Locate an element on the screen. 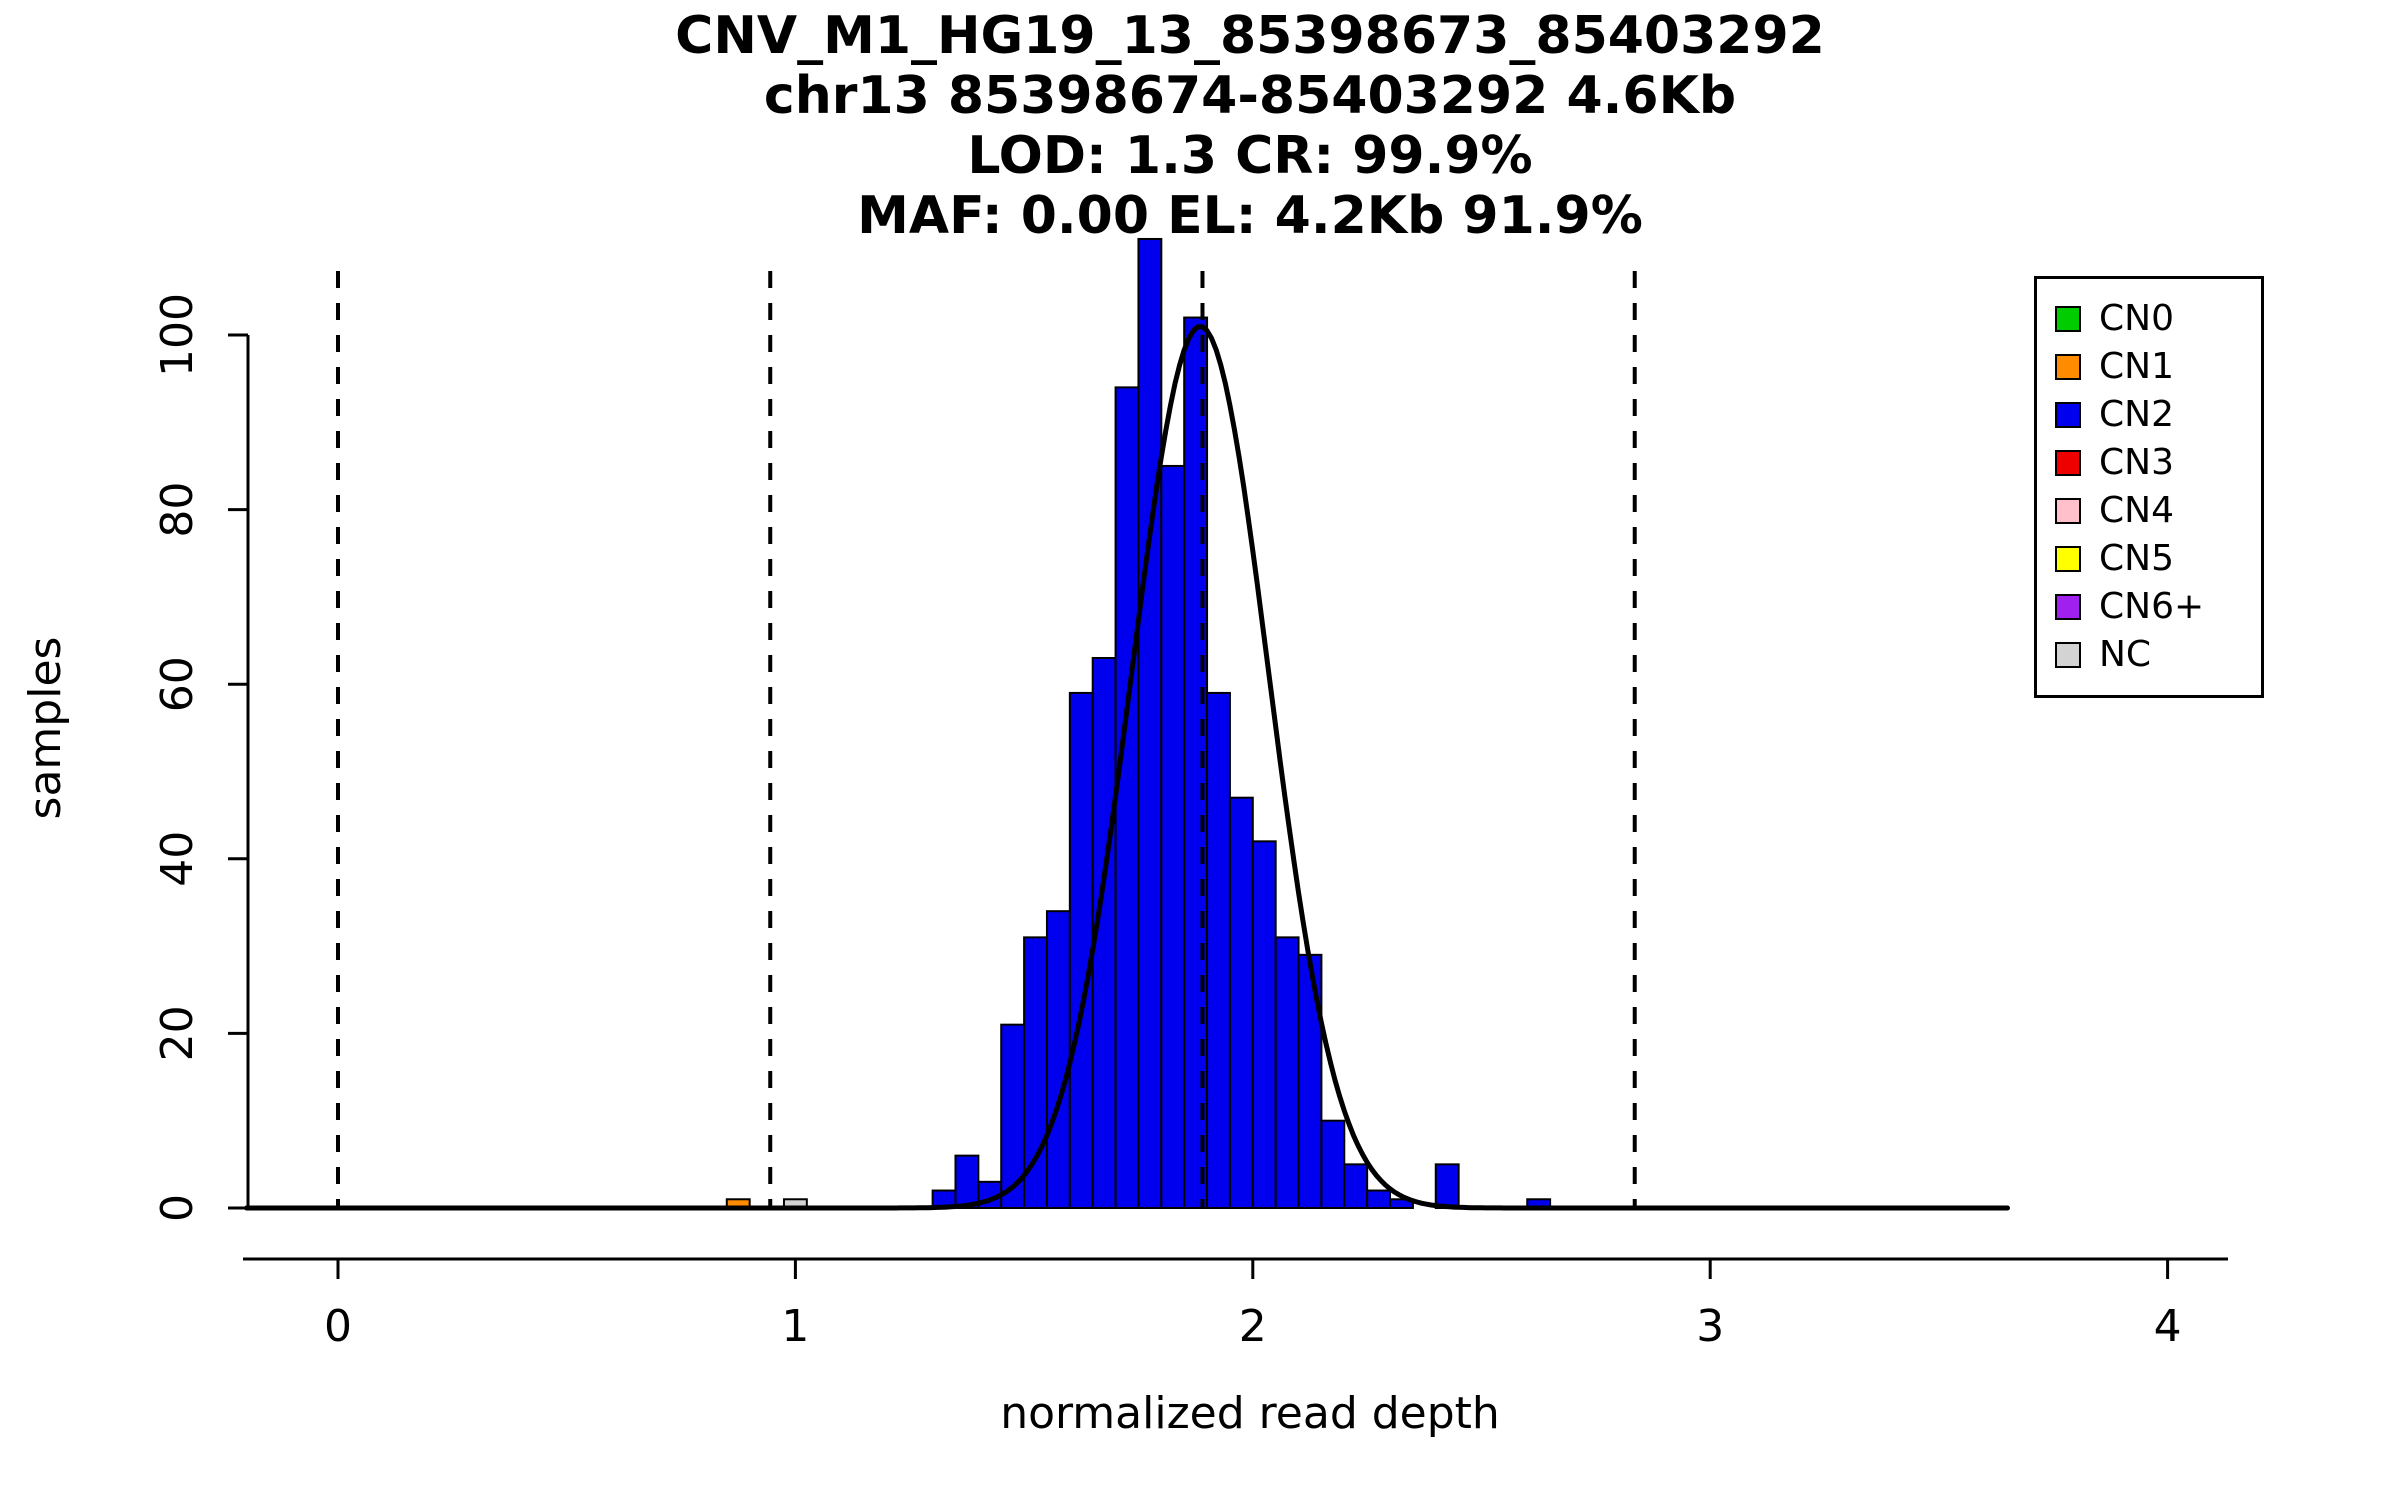  legend-item-cn2: CN2 is located at coordinates (2158, 415).